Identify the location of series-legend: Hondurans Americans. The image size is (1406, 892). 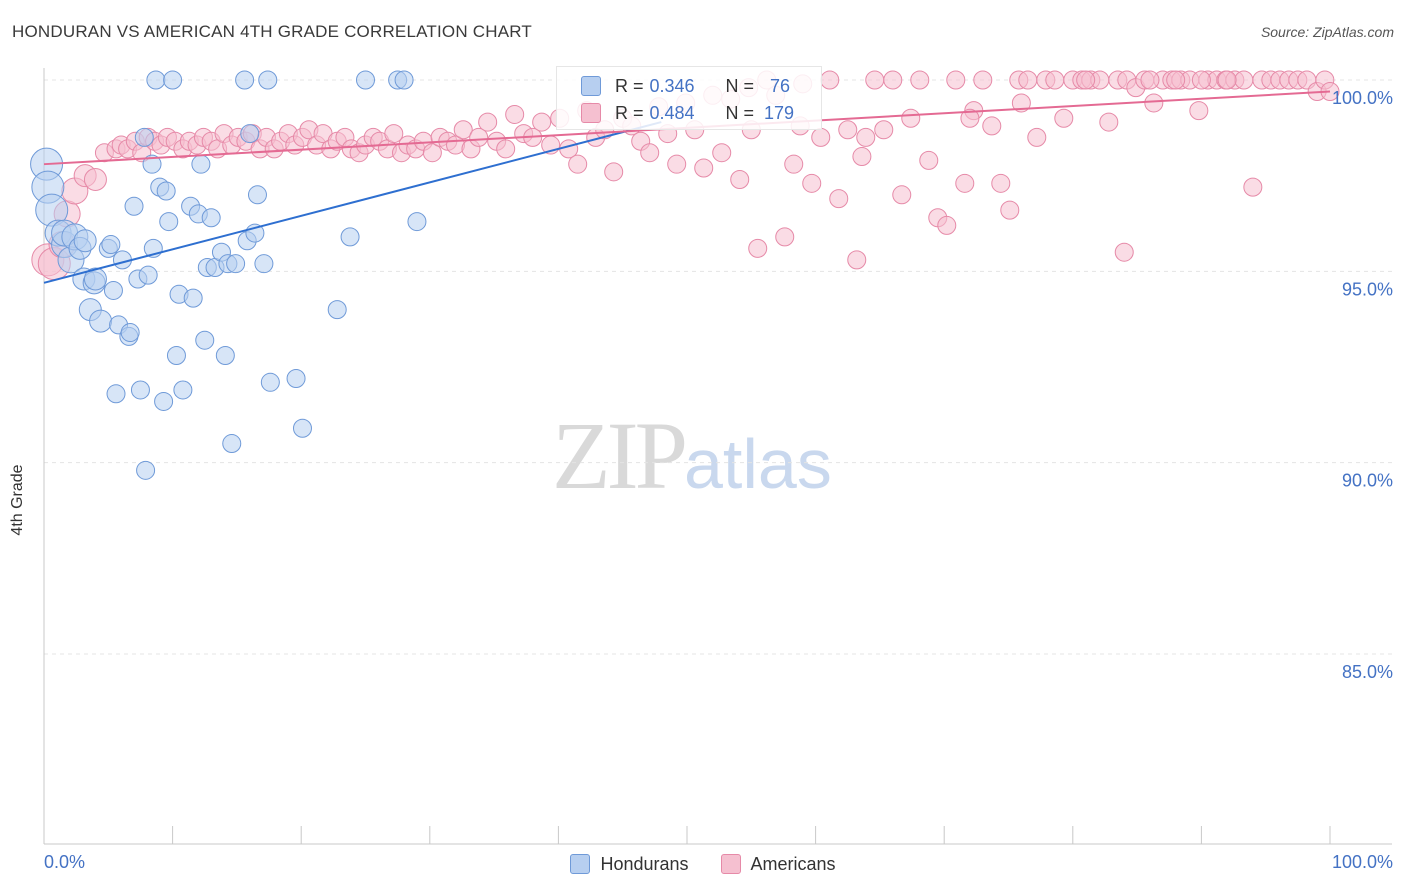
(703, 864).